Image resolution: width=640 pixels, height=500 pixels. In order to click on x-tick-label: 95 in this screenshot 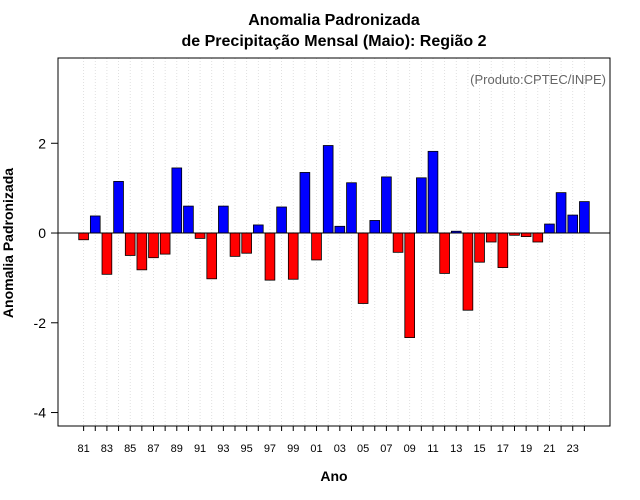, I will do `click(247, 449)`.